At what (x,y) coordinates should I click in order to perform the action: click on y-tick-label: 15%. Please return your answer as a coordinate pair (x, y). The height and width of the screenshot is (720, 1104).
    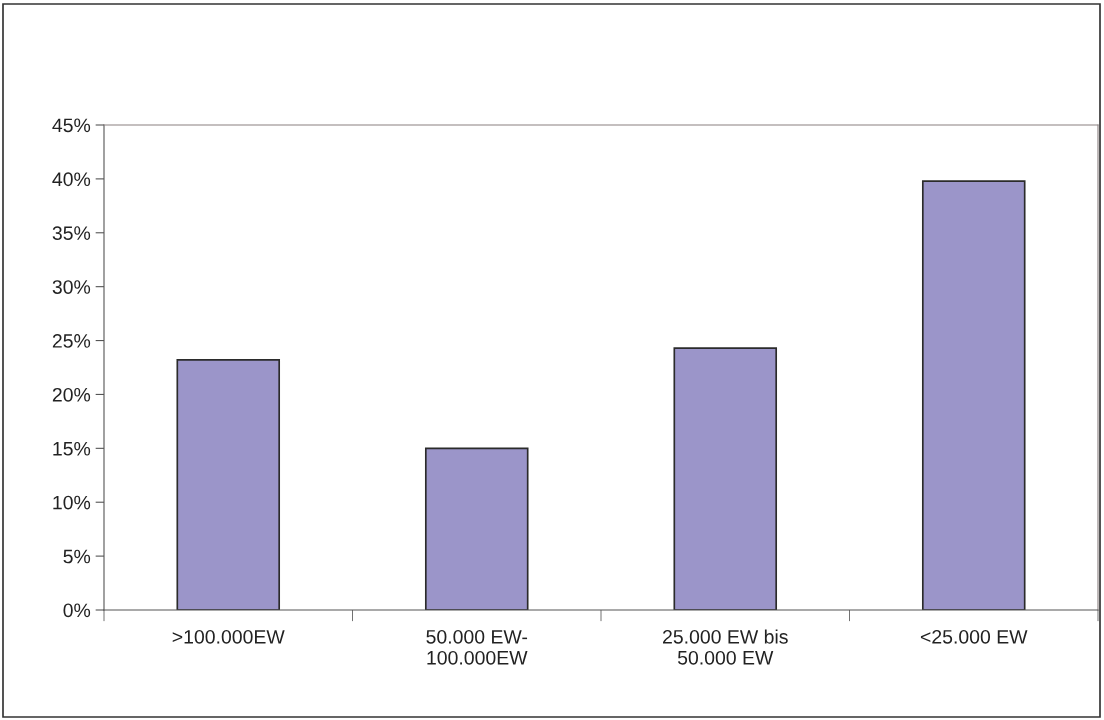
    Looking at the image, I should click on (72, 448).